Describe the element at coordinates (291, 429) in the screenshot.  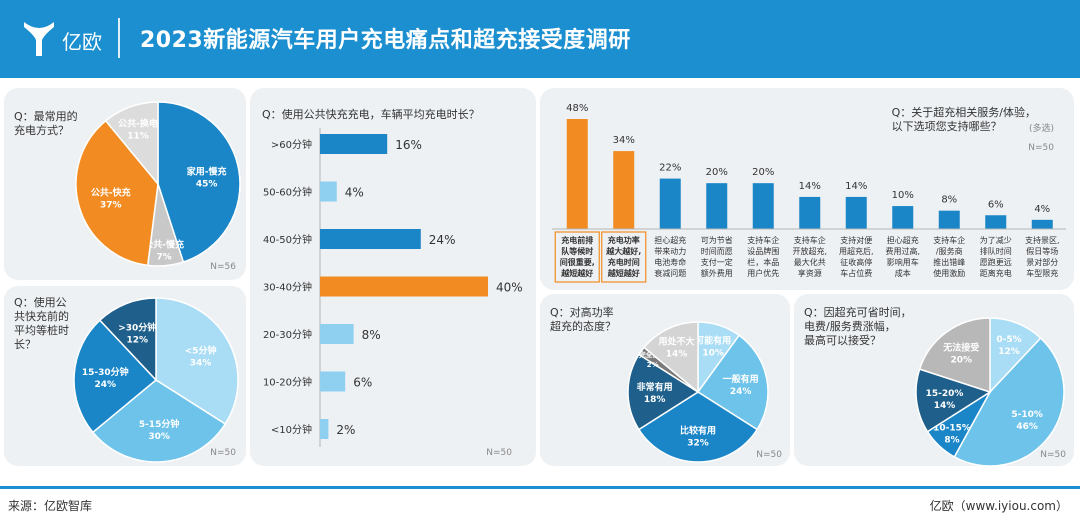
I see `category-label: <10分钟` at that location.